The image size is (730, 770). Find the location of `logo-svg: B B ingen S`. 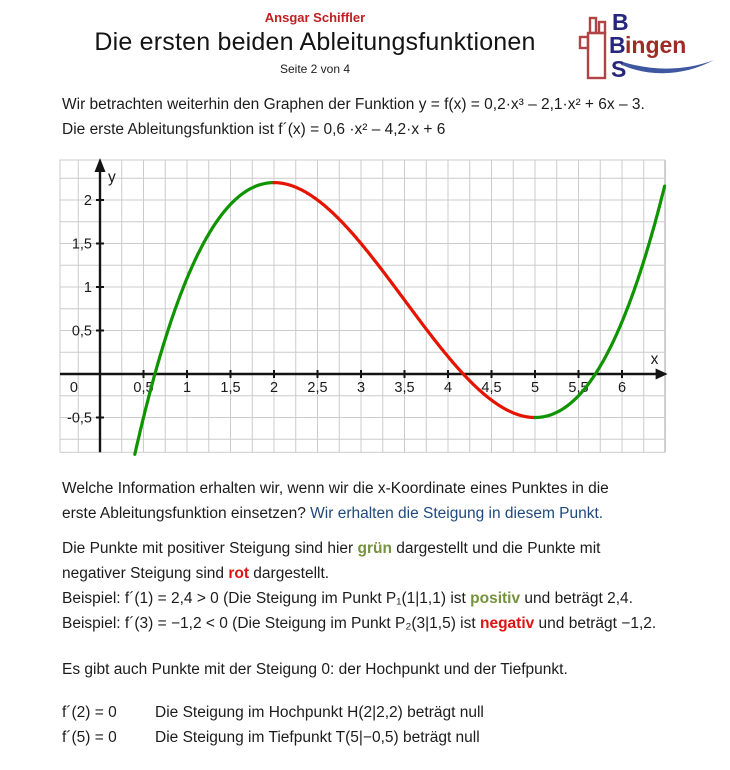

logo-svg: B B ingen S is located at coordinates (646, 45).